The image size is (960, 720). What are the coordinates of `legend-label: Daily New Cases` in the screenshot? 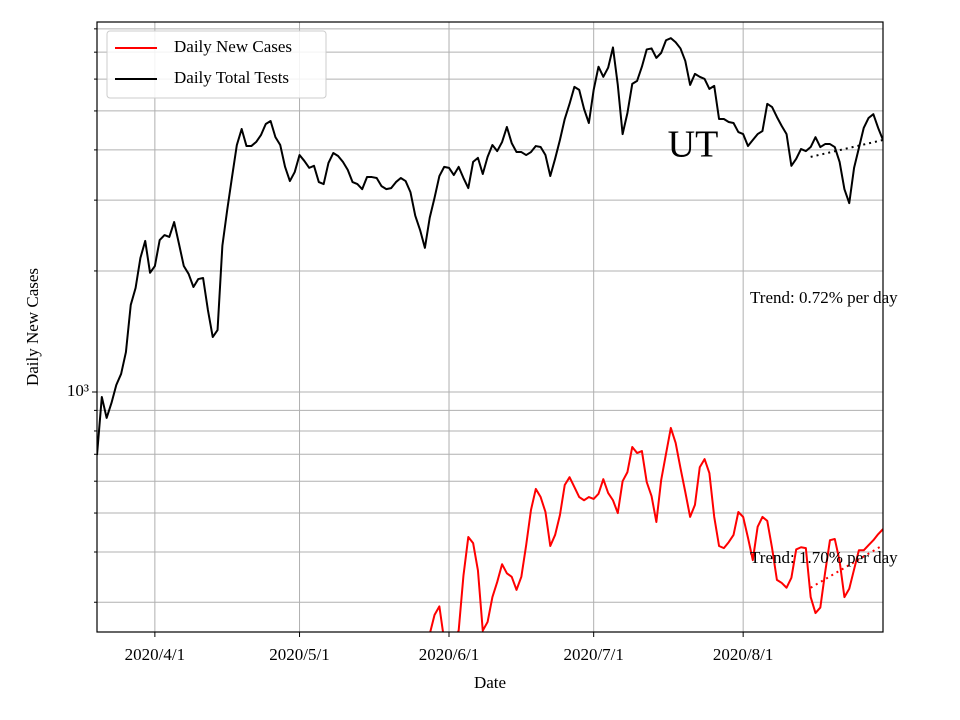 It's located at (233, 46).